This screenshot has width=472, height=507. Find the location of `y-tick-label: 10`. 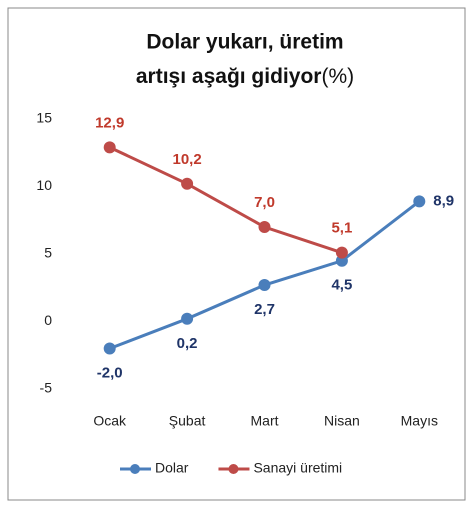

y-tick-label: 10 is located at coordinates (44, 185).